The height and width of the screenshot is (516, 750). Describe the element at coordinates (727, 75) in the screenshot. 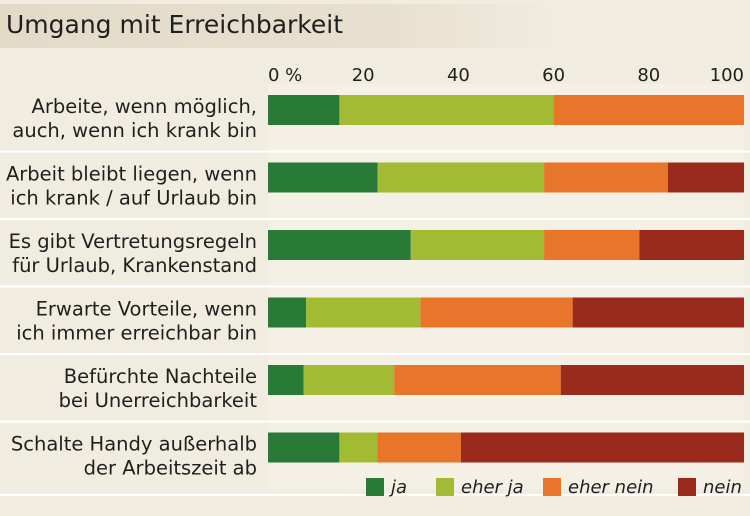

I see `x-tick-label: 100` at that location.